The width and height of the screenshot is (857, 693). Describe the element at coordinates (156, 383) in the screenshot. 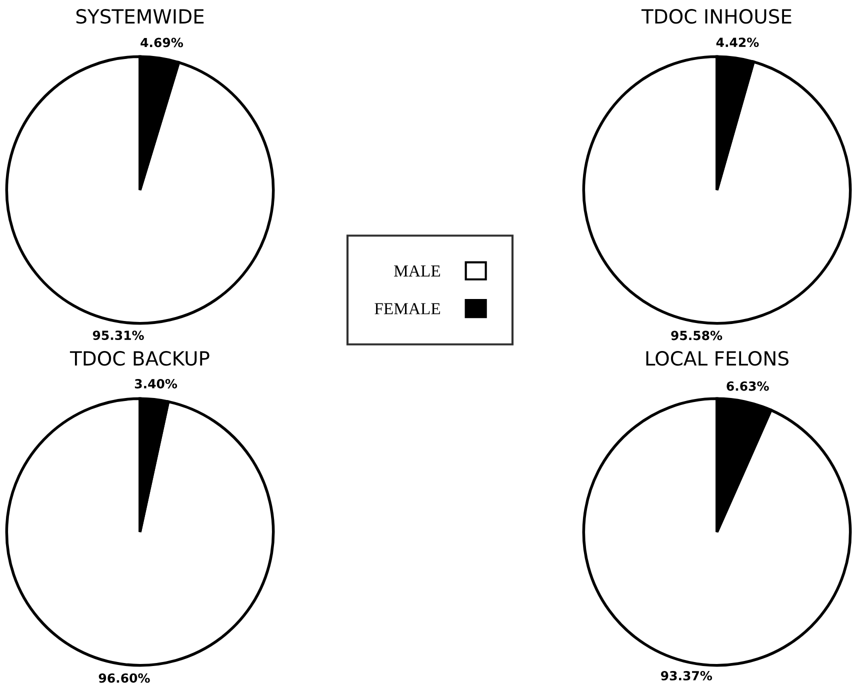

I see `data-label: 3.40%` at that location.